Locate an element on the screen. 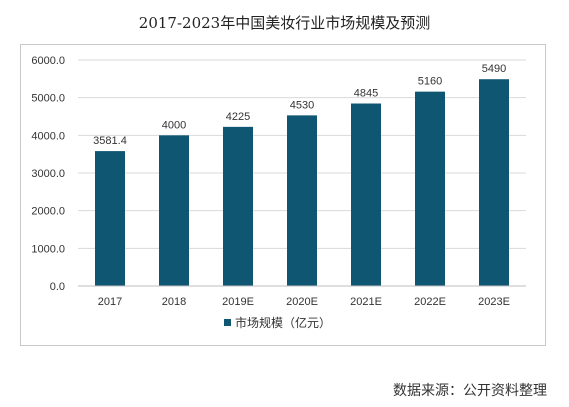 Image resolution: width=569 pixels, height=407 pixels. chart-title: 2017-2023年中国美妆行业市场规模及预测 is located at coordinates (284, 23).